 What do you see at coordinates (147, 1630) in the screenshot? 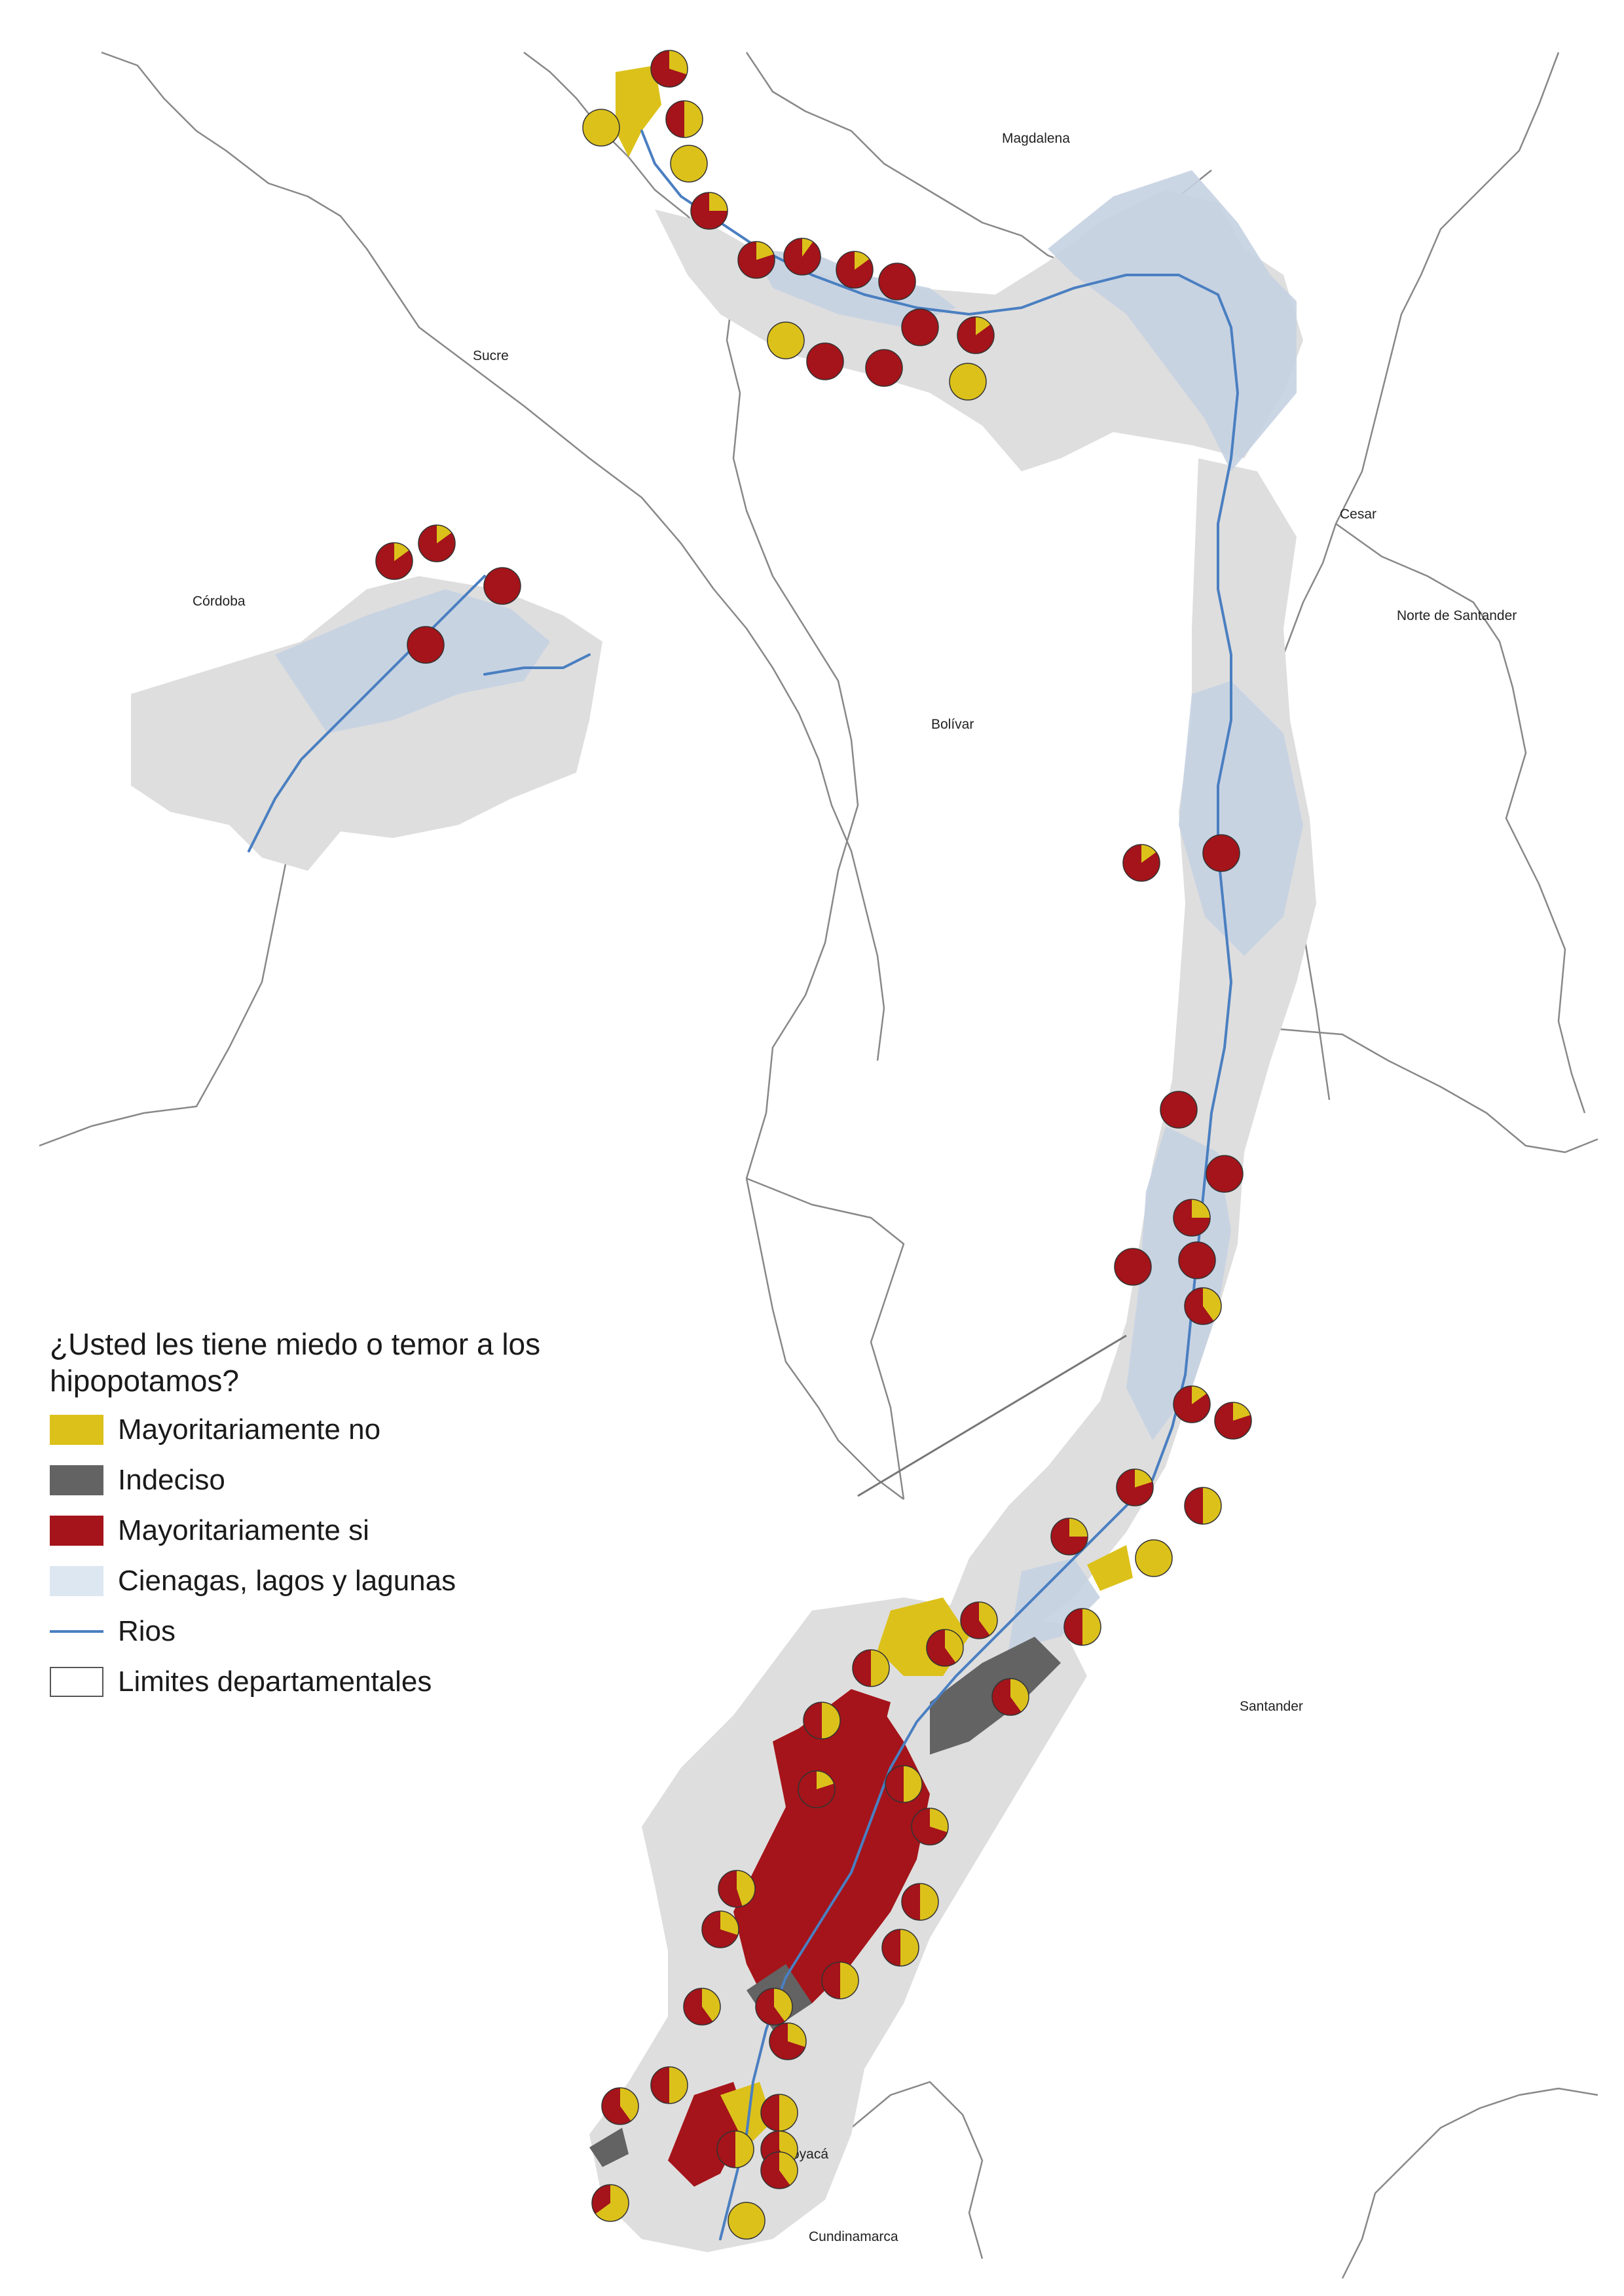
I see `legend-label: Rios` at bounding box center [147, 1630].